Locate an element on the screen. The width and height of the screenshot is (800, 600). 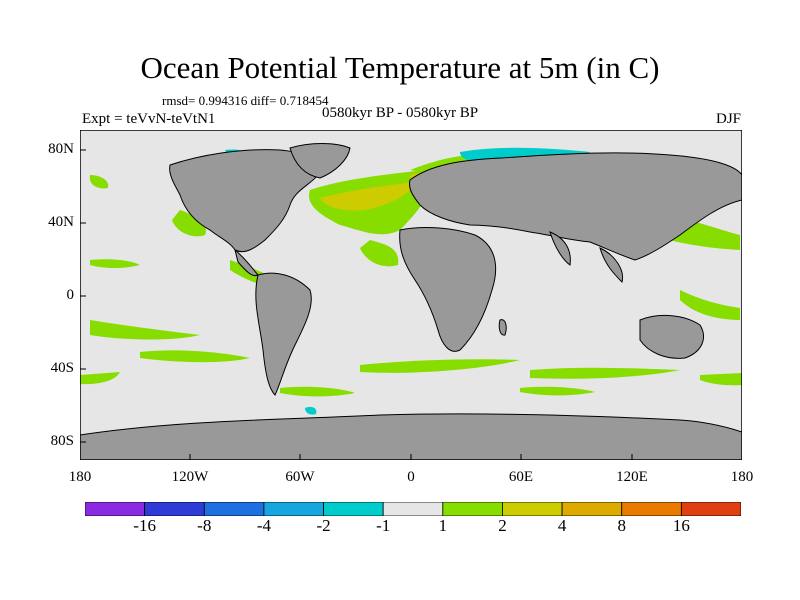
lon-label: 120W is located at coordinates (190, 477).